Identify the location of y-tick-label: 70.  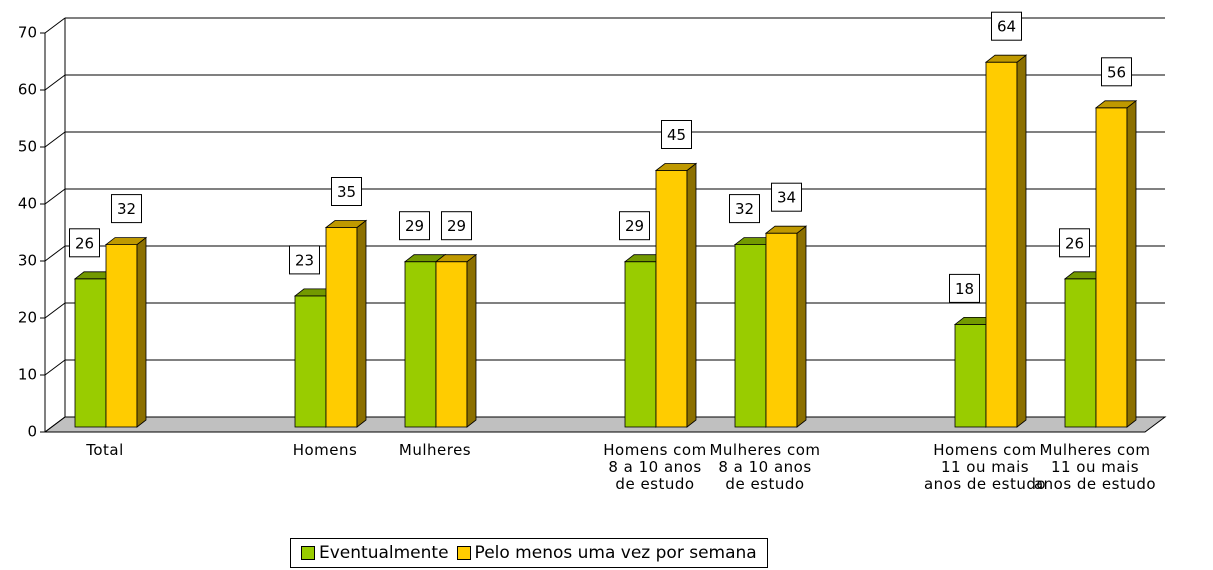
(27, 33).